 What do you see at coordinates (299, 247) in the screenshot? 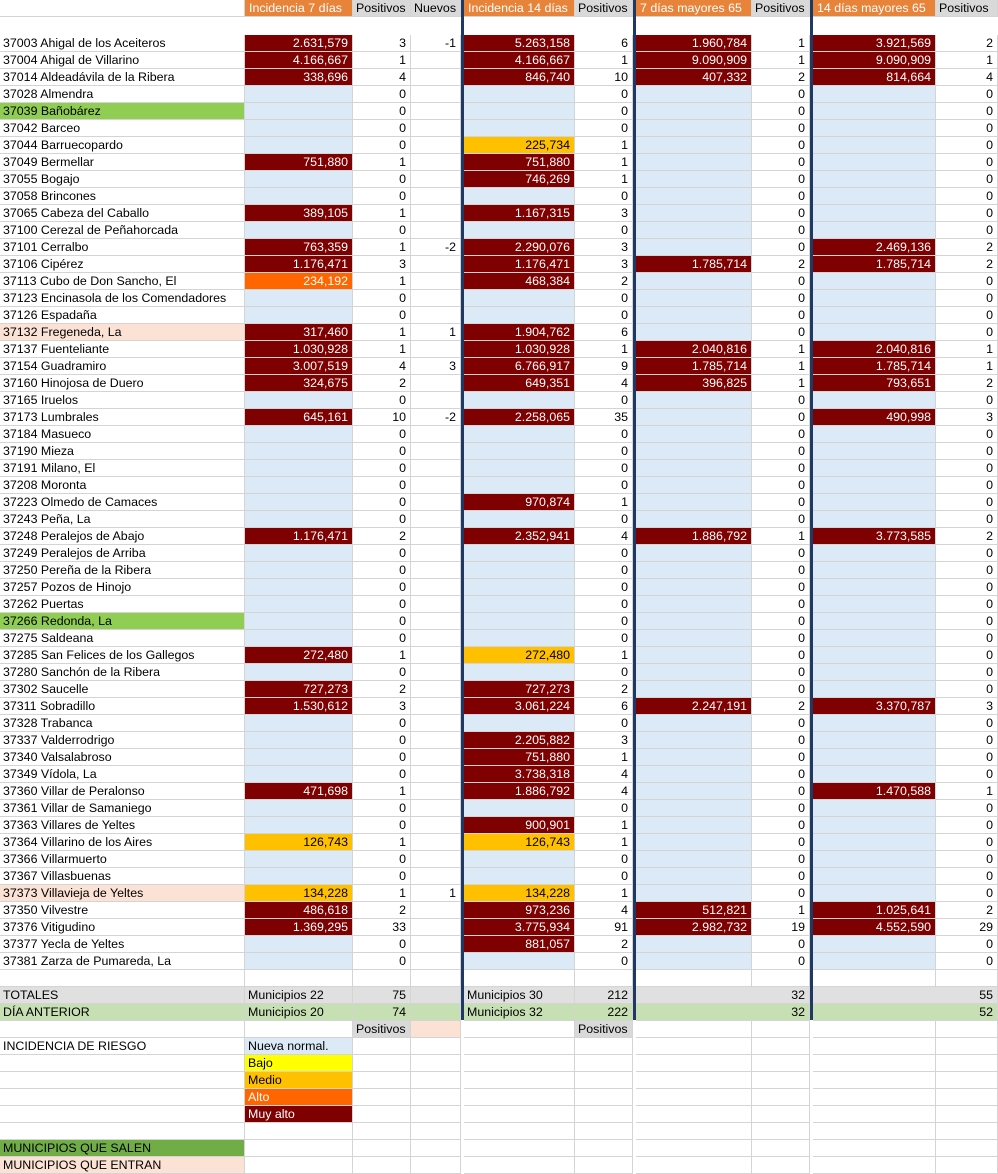
I see `incidencia-7-cell: 763,359` at bounding box center [299, 247].